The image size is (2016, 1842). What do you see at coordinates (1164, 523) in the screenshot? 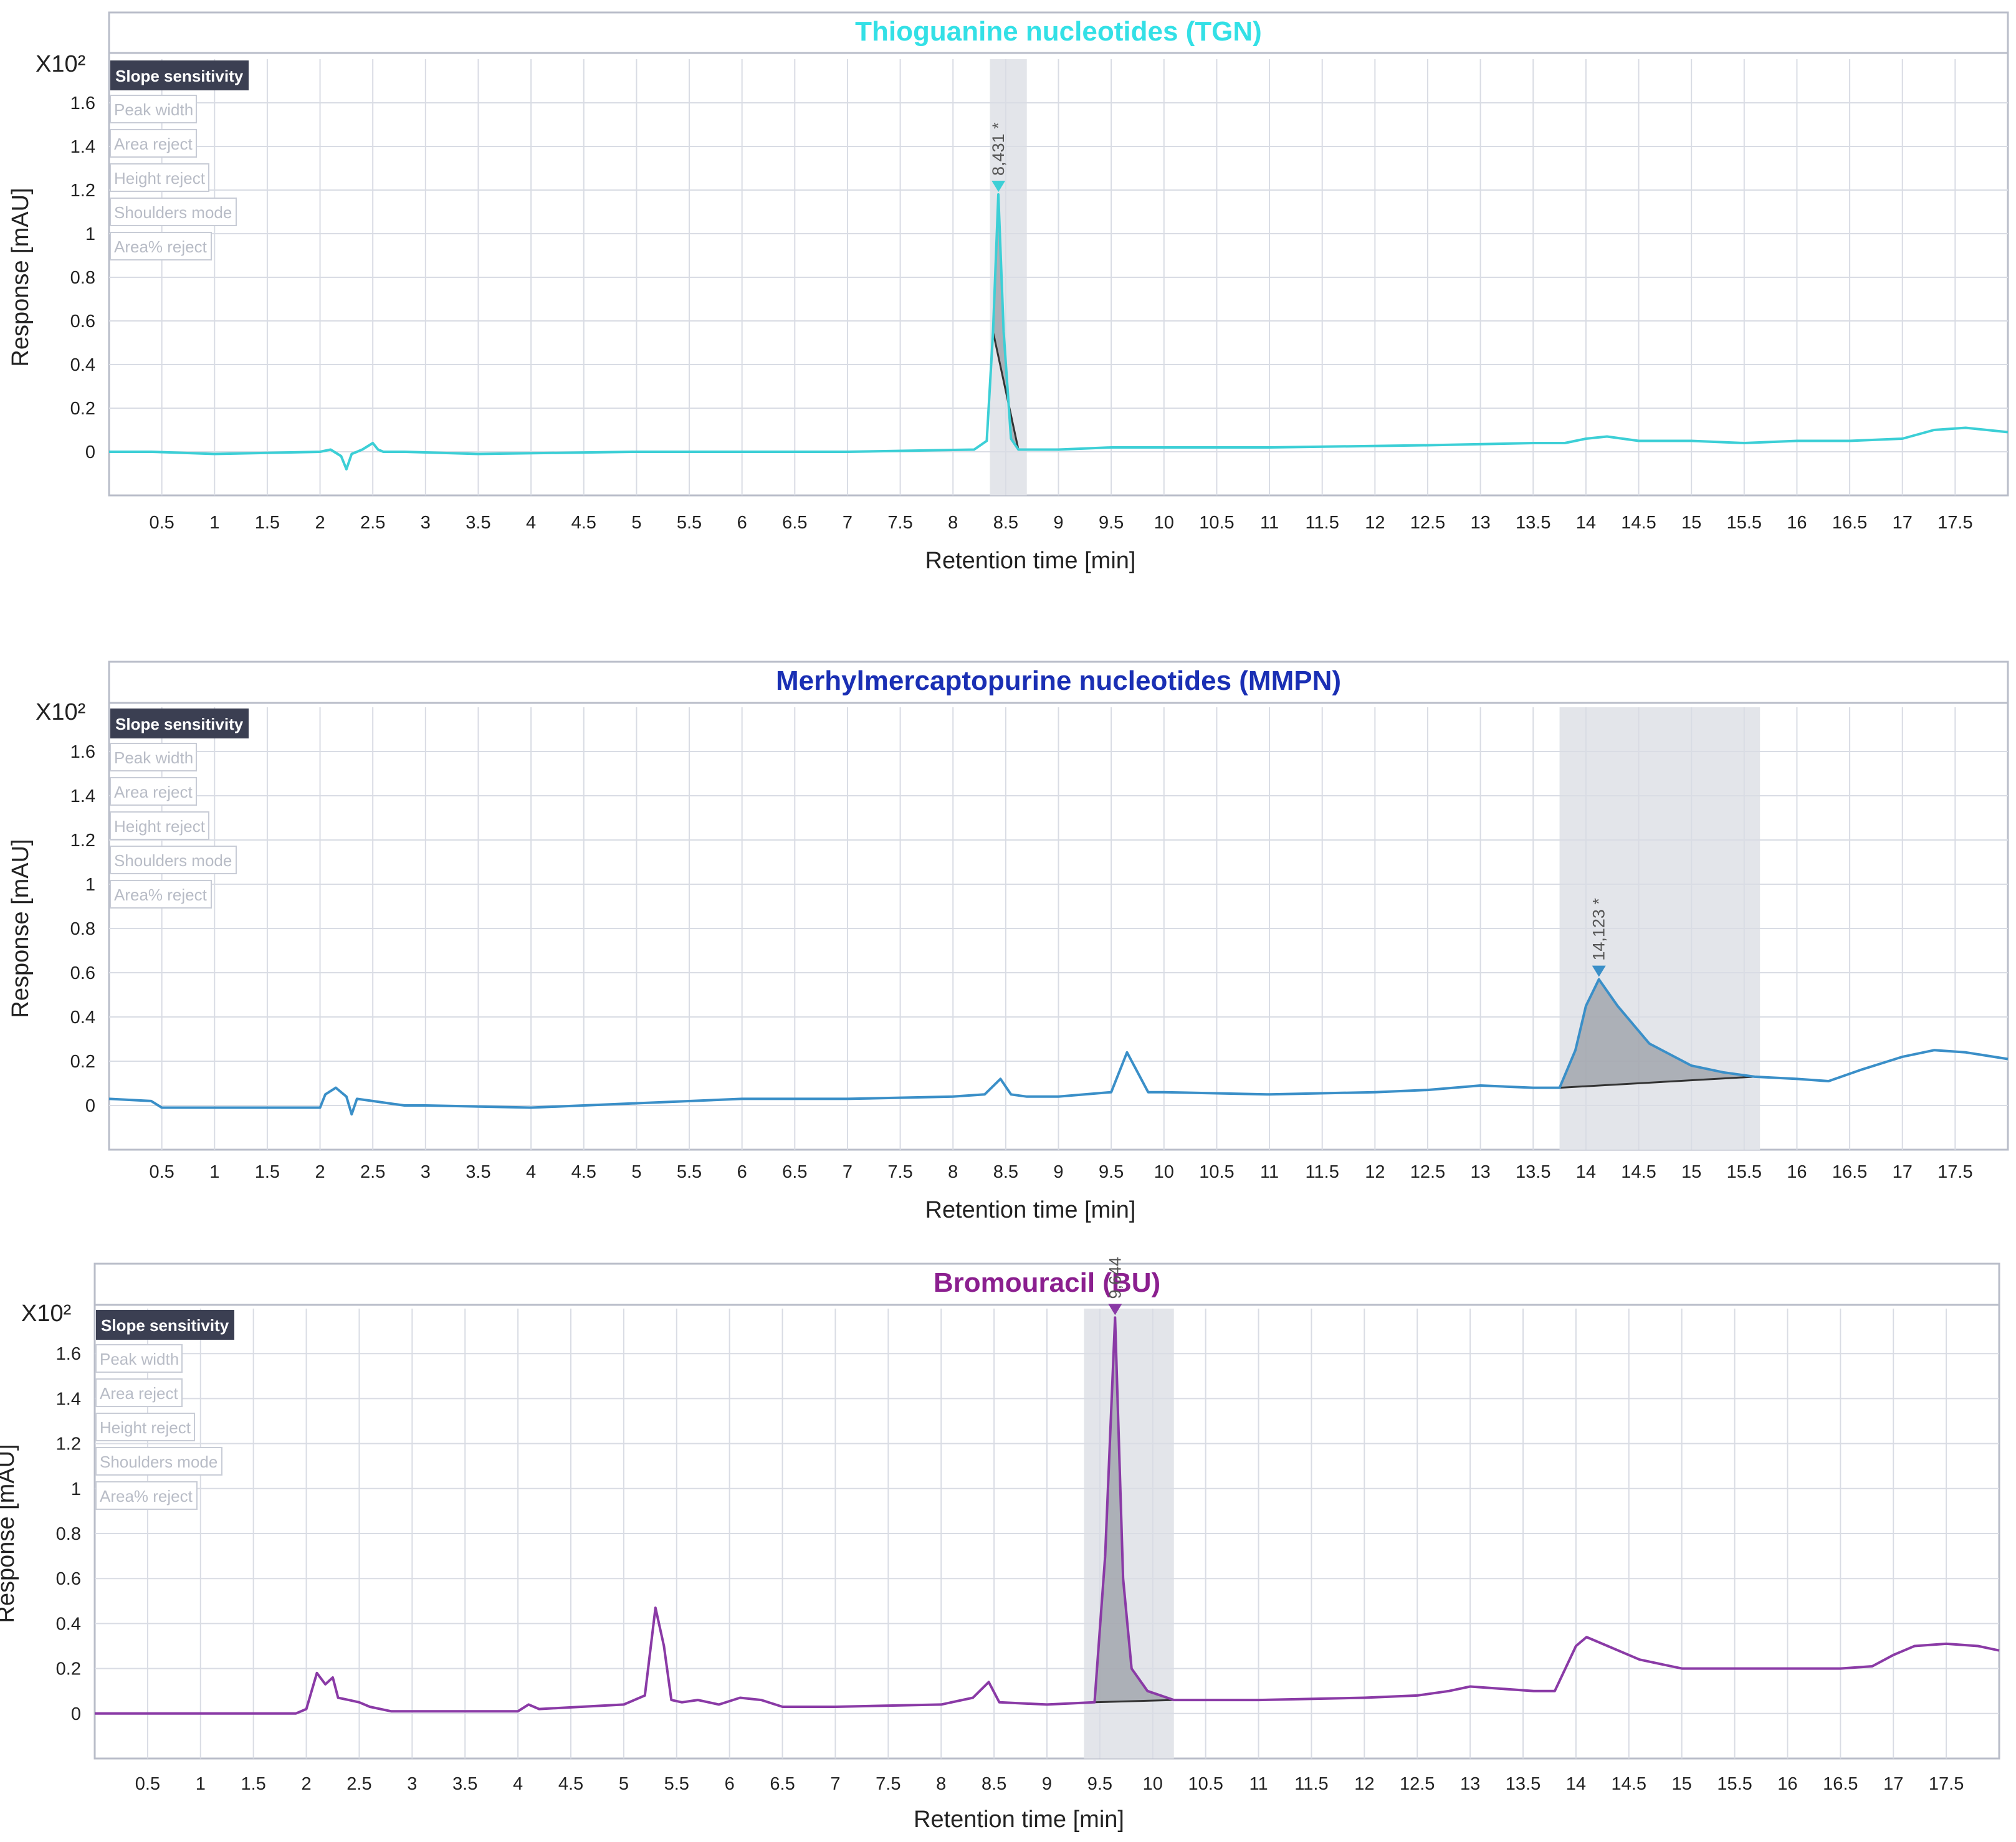
I see `tgn-x-tick-label: 10` at bounding box center [1164, 523].